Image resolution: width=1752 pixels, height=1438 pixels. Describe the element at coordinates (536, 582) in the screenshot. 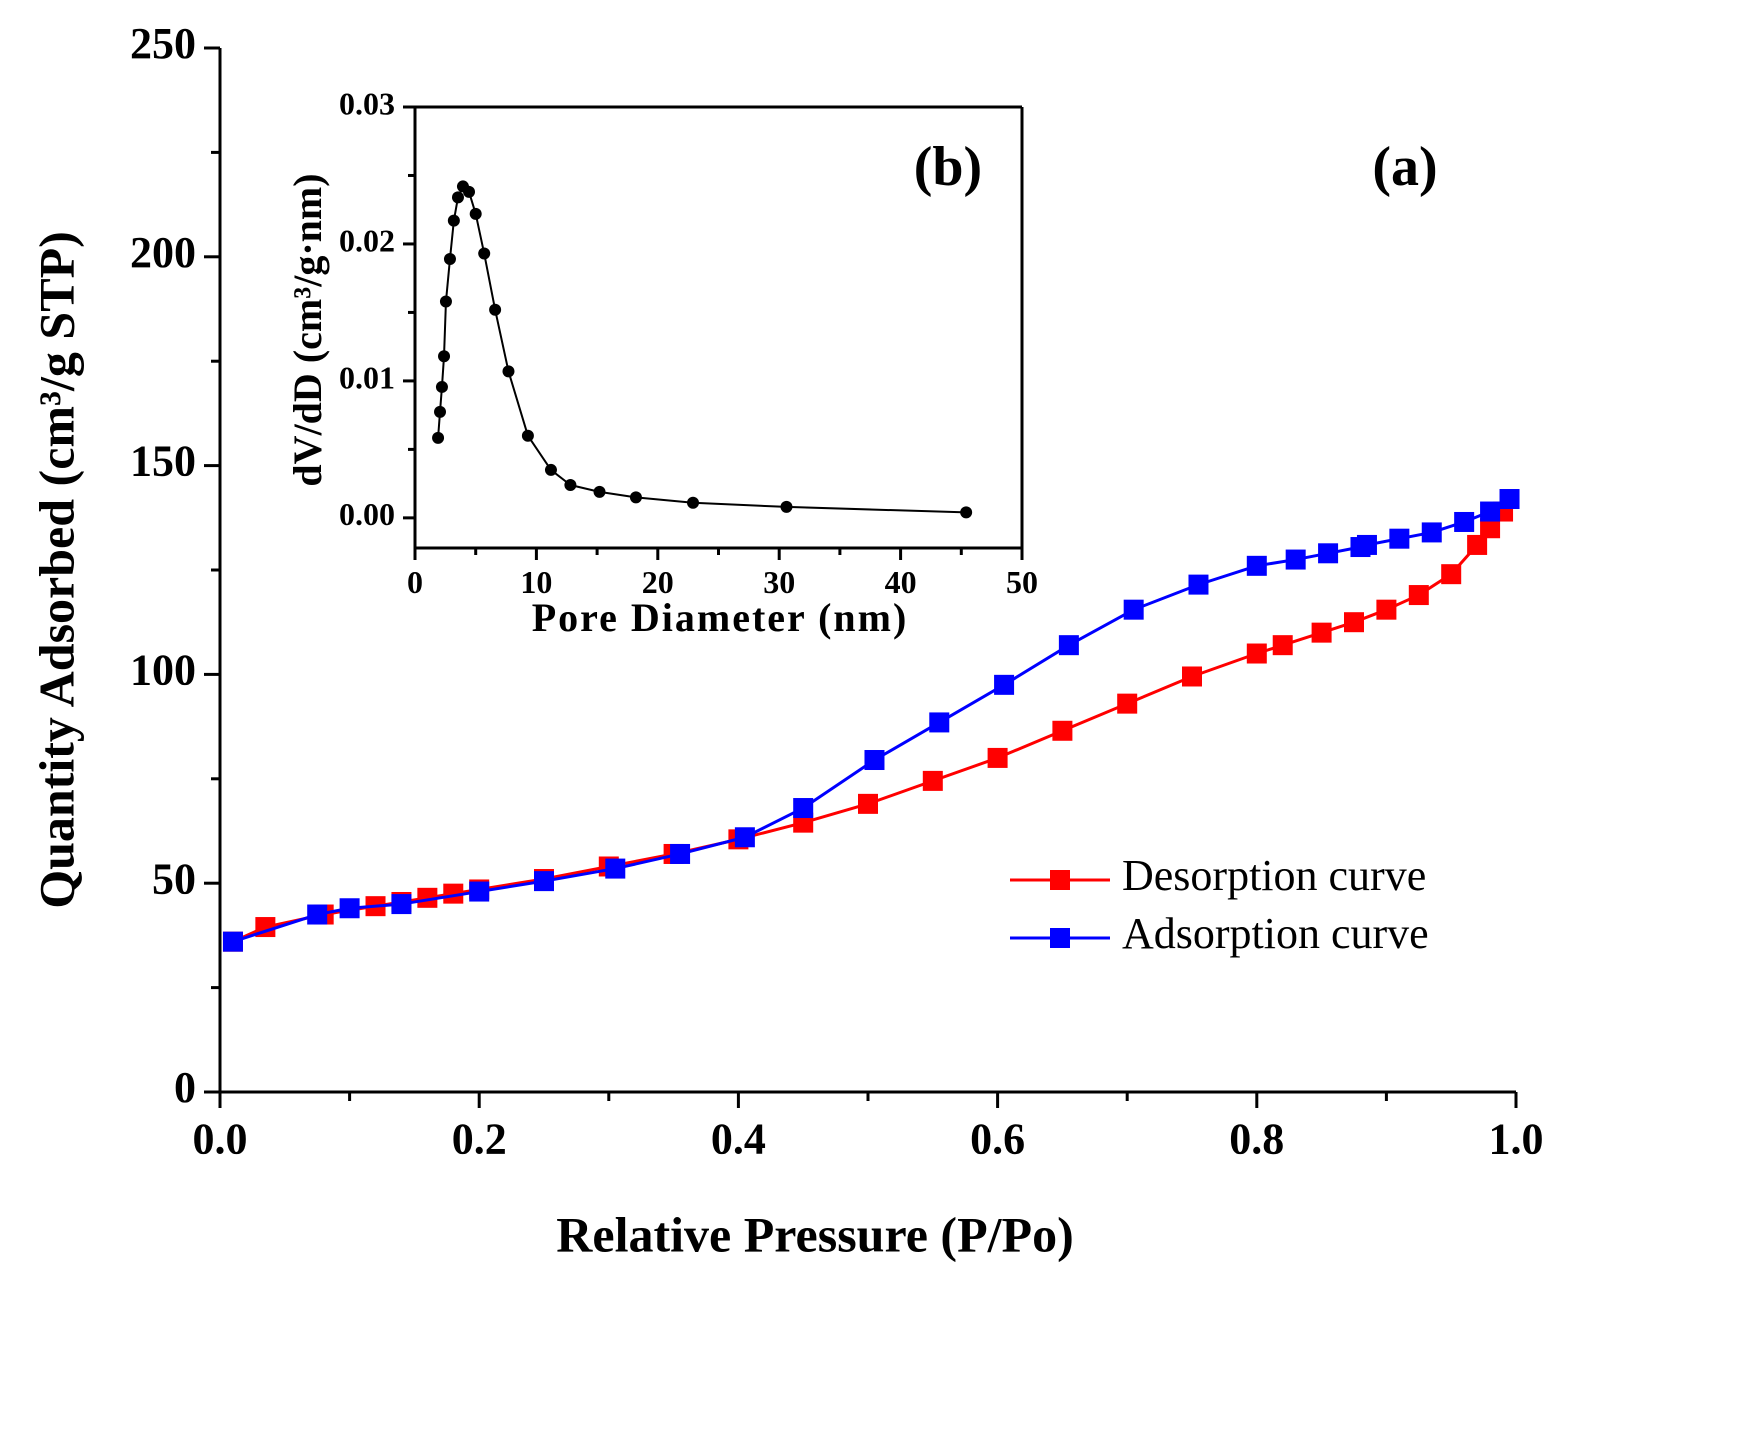

I see `x-tick-label: 10` at that location.